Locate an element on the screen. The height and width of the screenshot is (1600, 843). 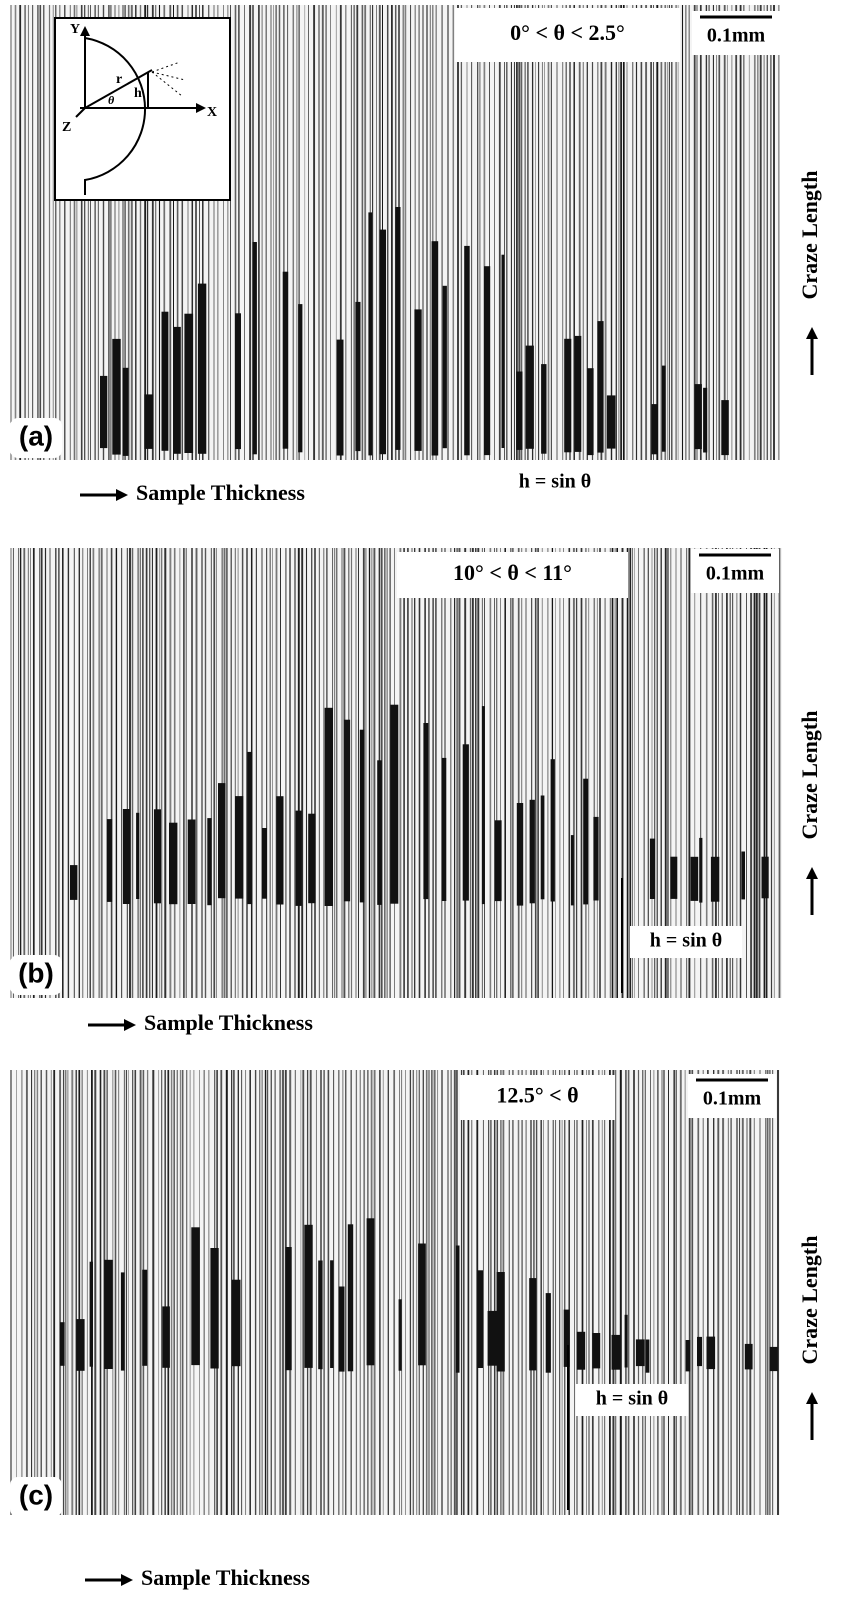
panel-label: (b) is located at coordinates (36, 972).